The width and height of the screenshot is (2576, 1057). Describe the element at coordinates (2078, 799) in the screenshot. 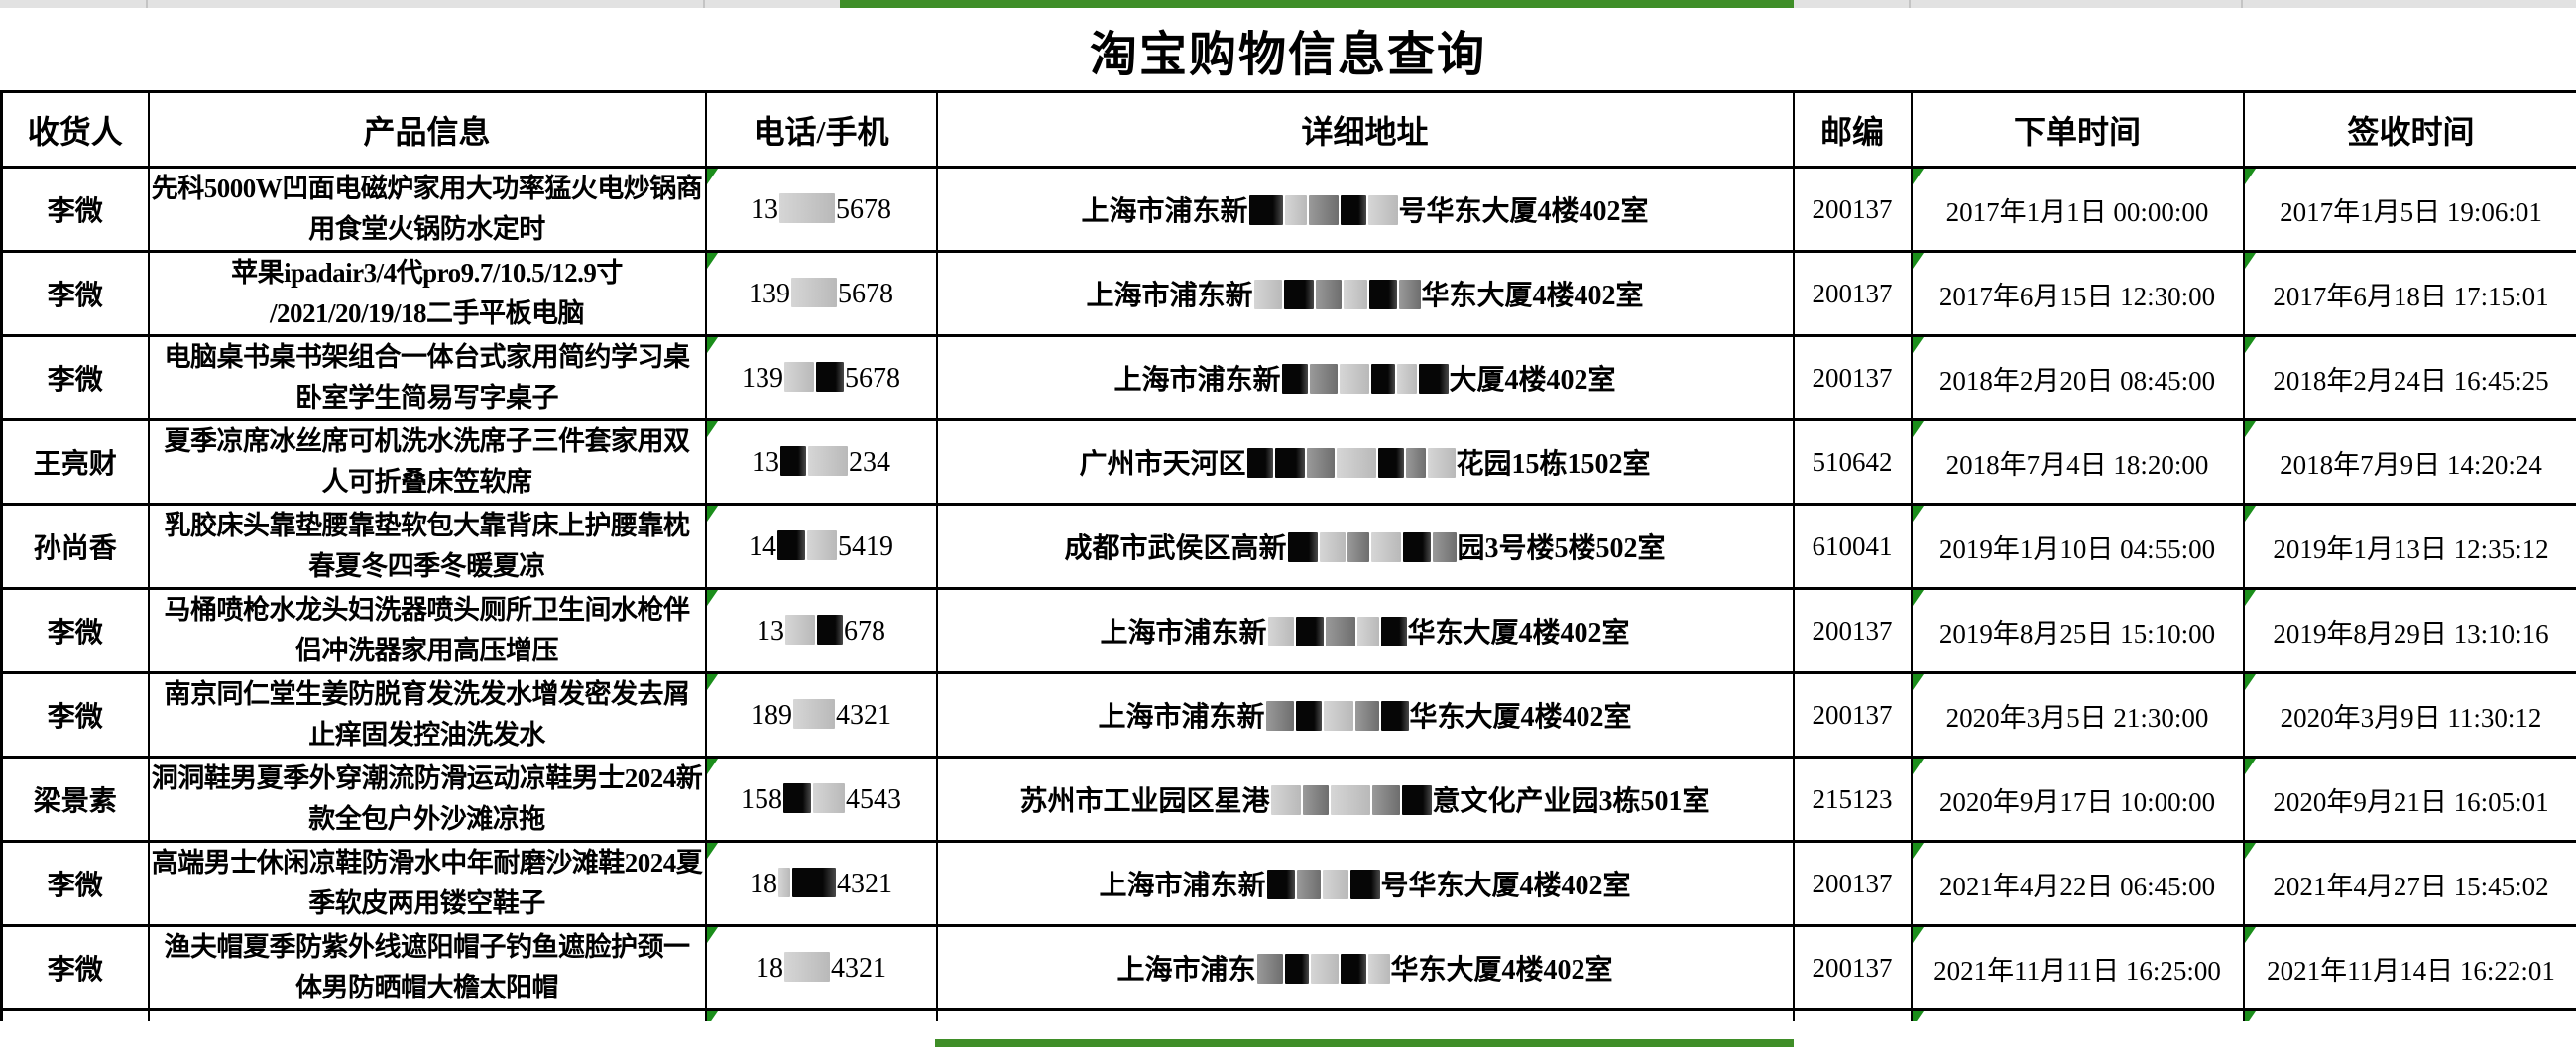

I see `cell-order-time: 2020年9月17日 10:00:00` at that location.